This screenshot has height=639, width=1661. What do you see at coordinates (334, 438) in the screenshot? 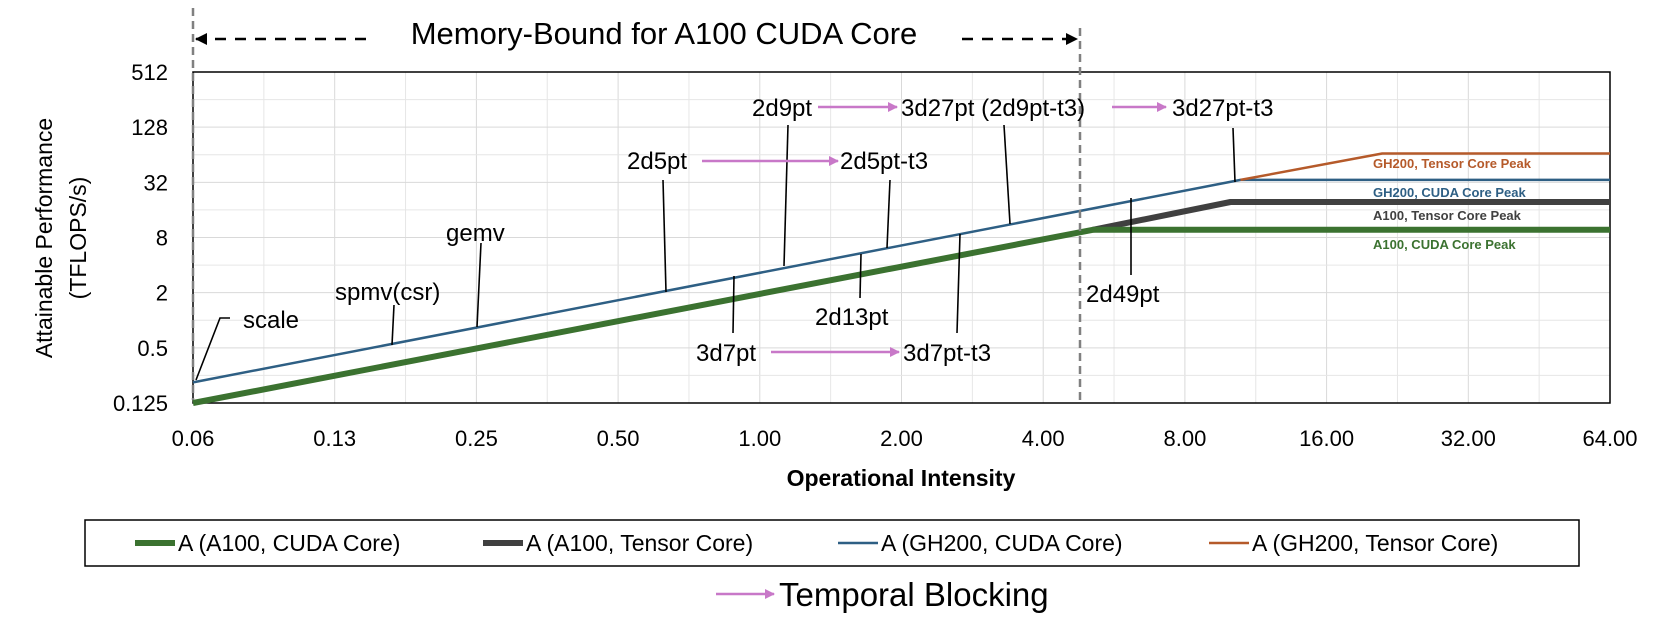
I see `x-tick-label: 0.13` at bounding box center [334, 438].